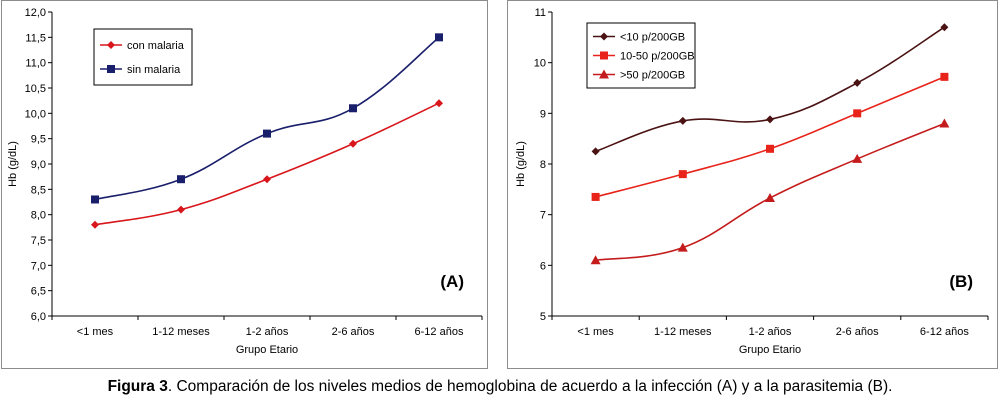 The height and width of the screenshot is (405, 1000). What do you see at coordinates (770, 137) in the screenshot?
I see `series-line-10-50-p-200gb` at bounding box center [770, 137].